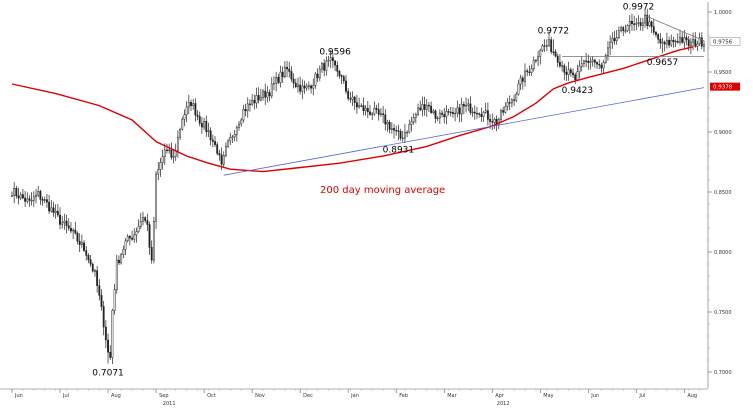 The width and height of the screenshot is (753, 414). I want to click on x-tick-label: Apr, so click(500, 396).